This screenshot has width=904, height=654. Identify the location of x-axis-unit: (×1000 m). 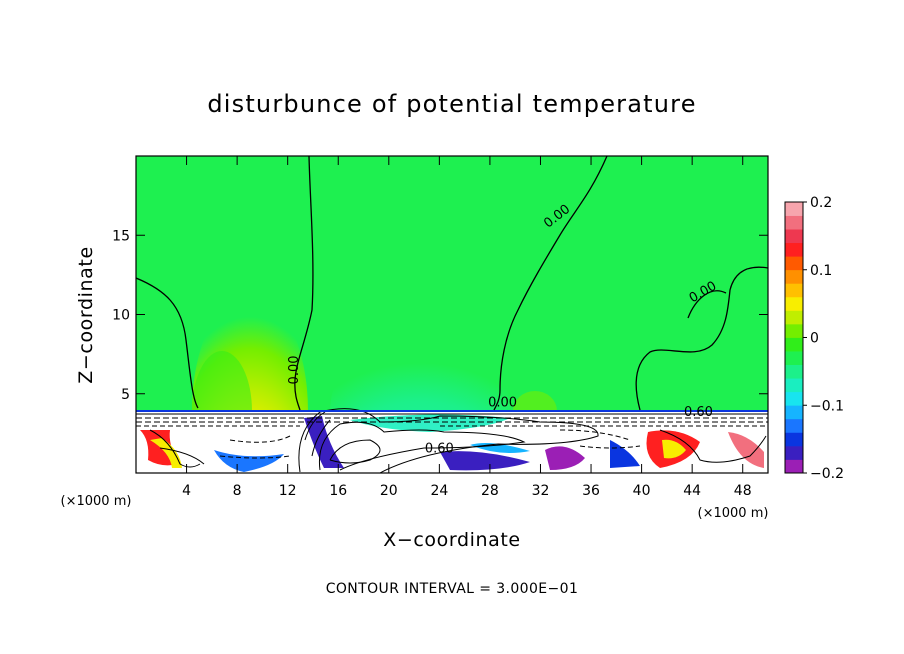
(733, 513).